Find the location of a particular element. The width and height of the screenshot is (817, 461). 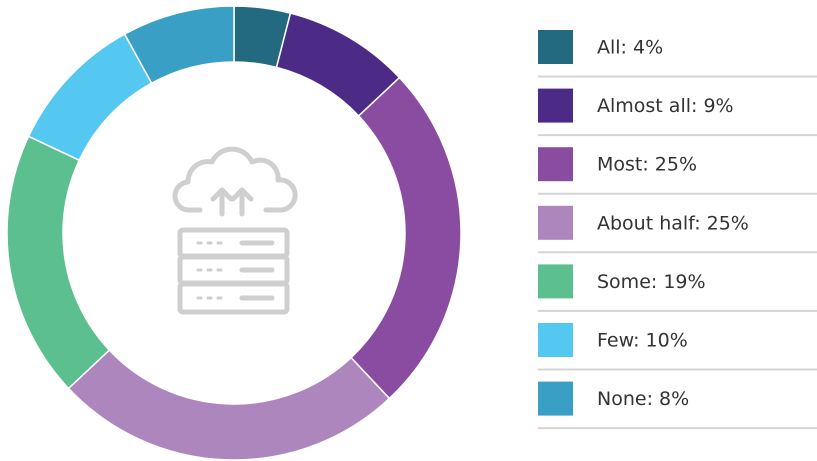

cloud-server-icon is located at coordinates (235, 230).